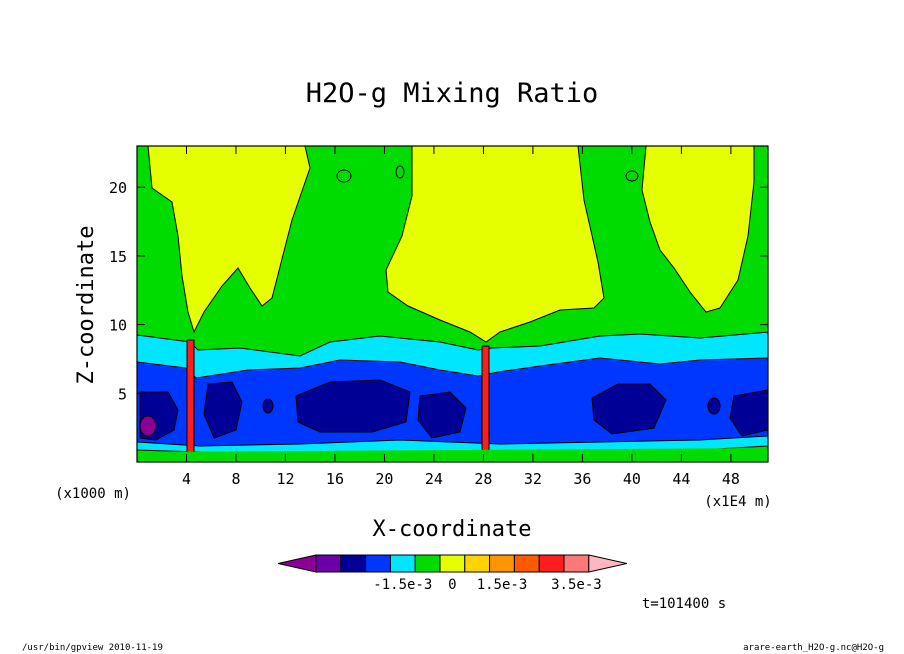  I want to click on colorbar: -1.5e-3 0 1.5e-3 3.5e-3, so click(452, 573).